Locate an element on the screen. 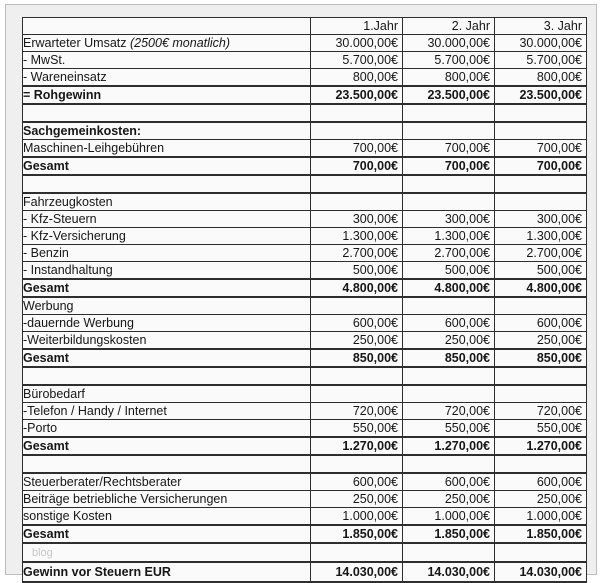  table-row: - MwSt. 5.700,00€ 5.700,00€ 5.700,00€ is located at coordinates (304, 60).